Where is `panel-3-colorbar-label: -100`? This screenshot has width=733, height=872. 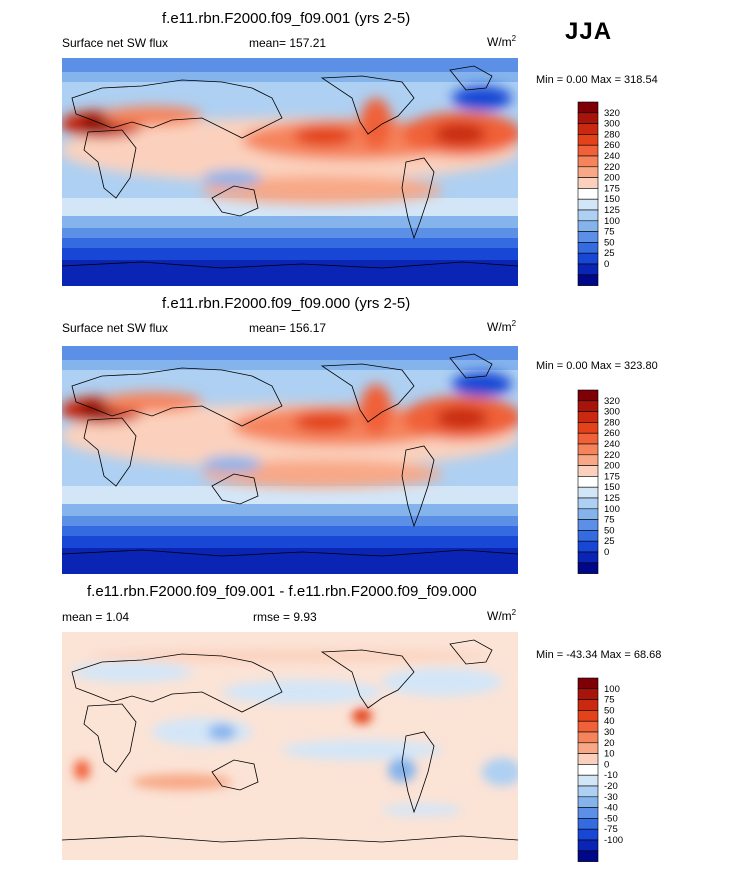
panel-3-colorbar-label: -100 is located at coordinates (613, 840).